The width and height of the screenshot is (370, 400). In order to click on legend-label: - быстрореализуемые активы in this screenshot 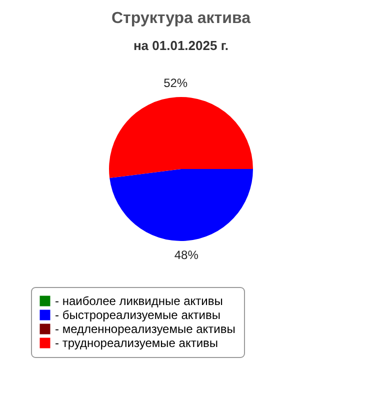, I will do `click(137, 315)`.